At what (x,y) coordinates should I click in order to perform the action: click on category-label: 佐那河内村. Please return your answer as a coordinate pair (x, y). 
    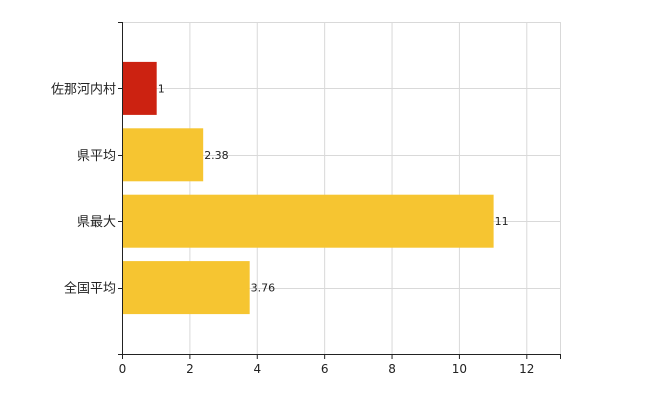
    Looking at the image, I should click on (83, 89).